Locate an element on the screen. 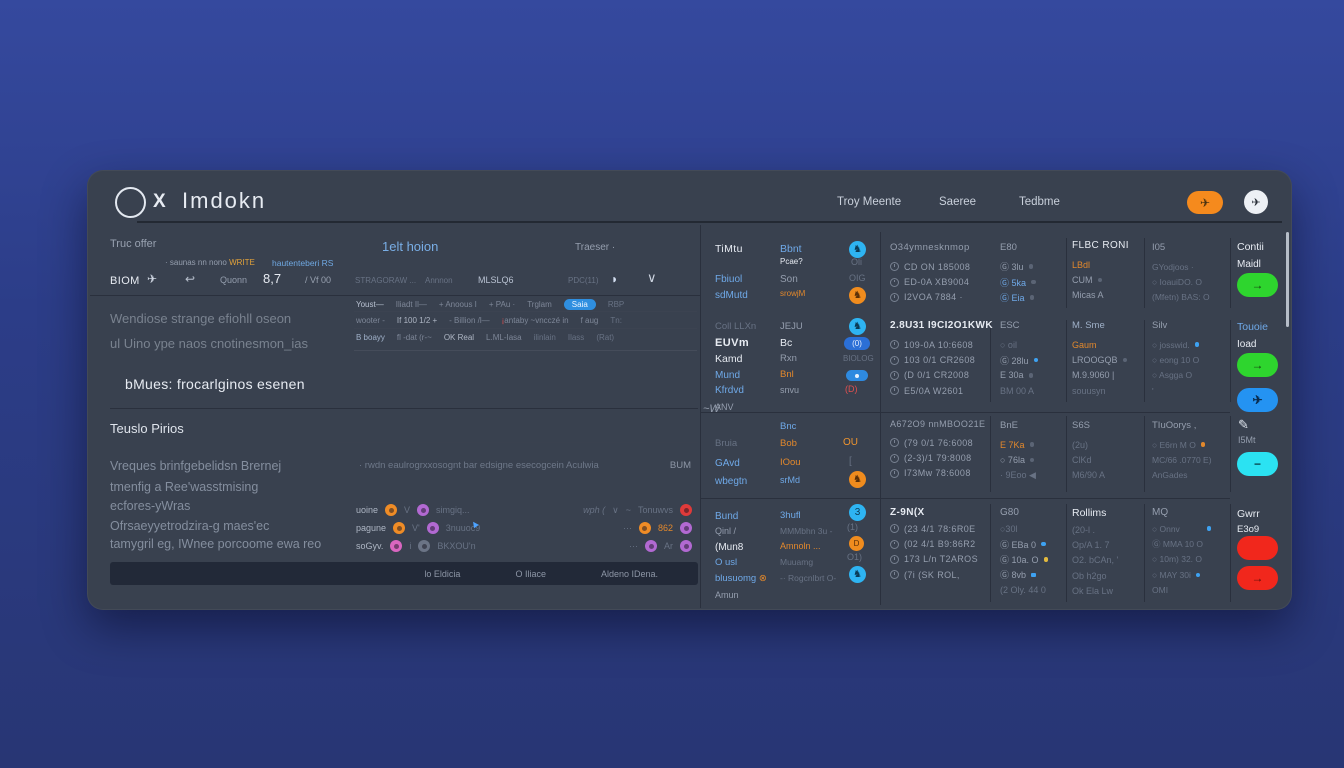 This screenshot has height=768, width=1344. row-label: Kfrdvd is located at coordinates (729, 390).